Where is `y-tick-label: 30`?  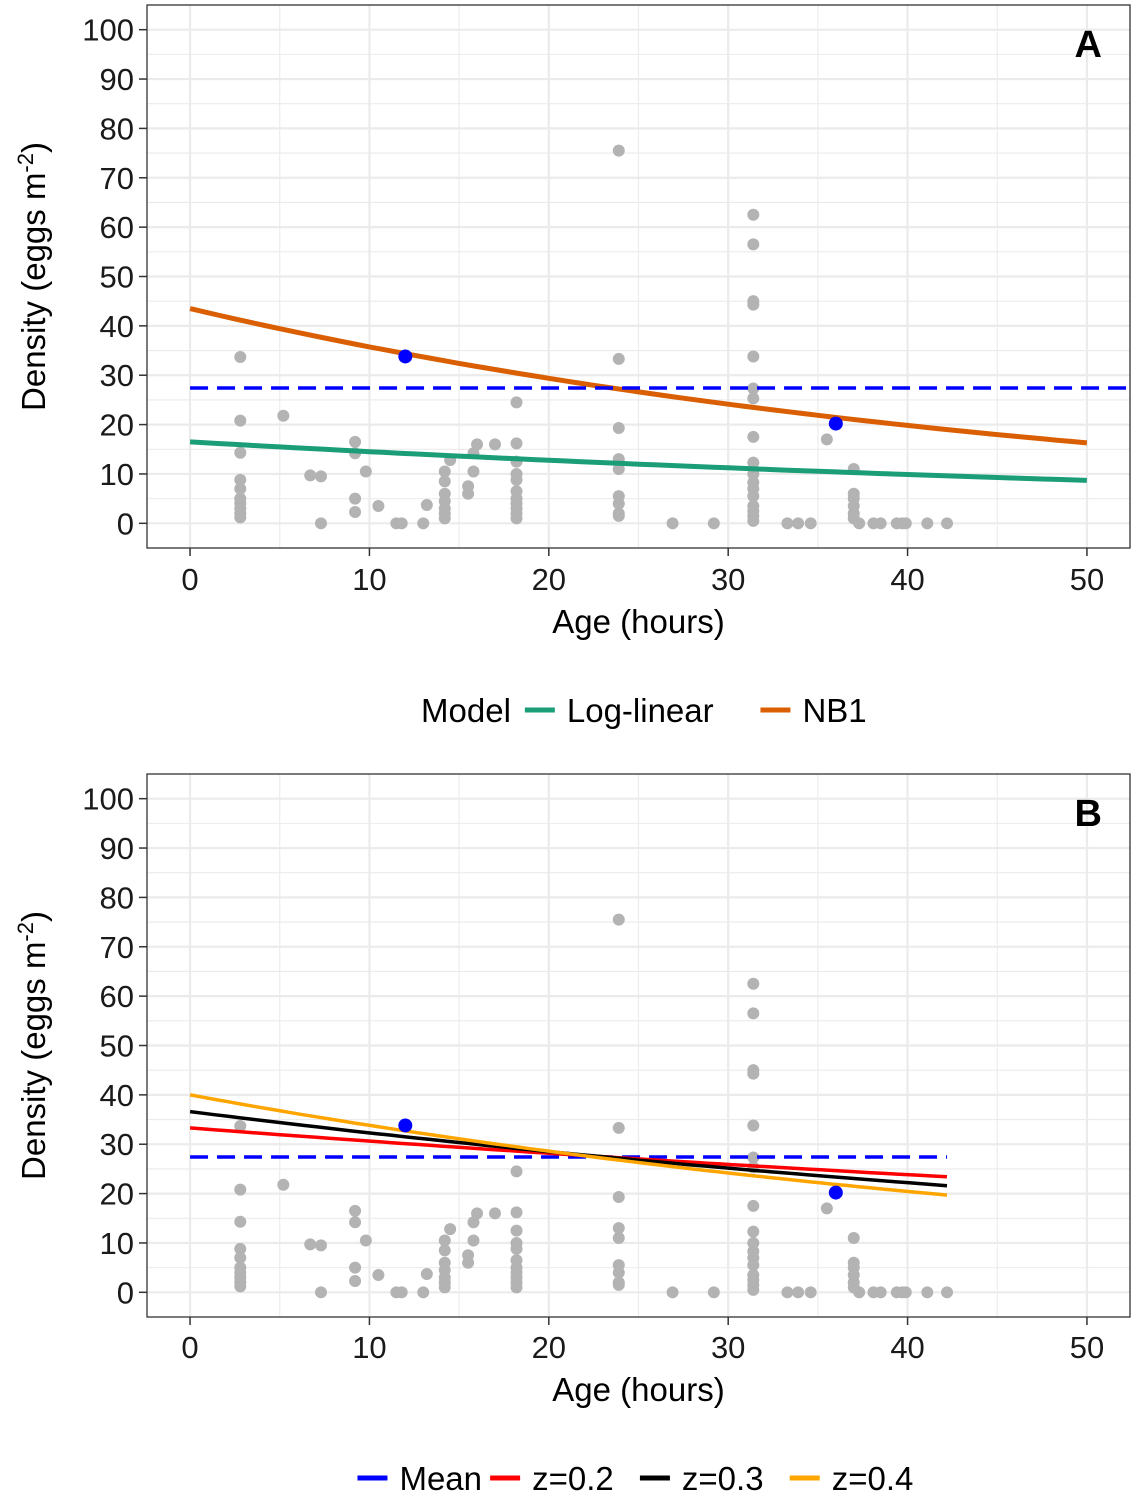 y-tick-label: 30 is located at coordinates (117, 375).